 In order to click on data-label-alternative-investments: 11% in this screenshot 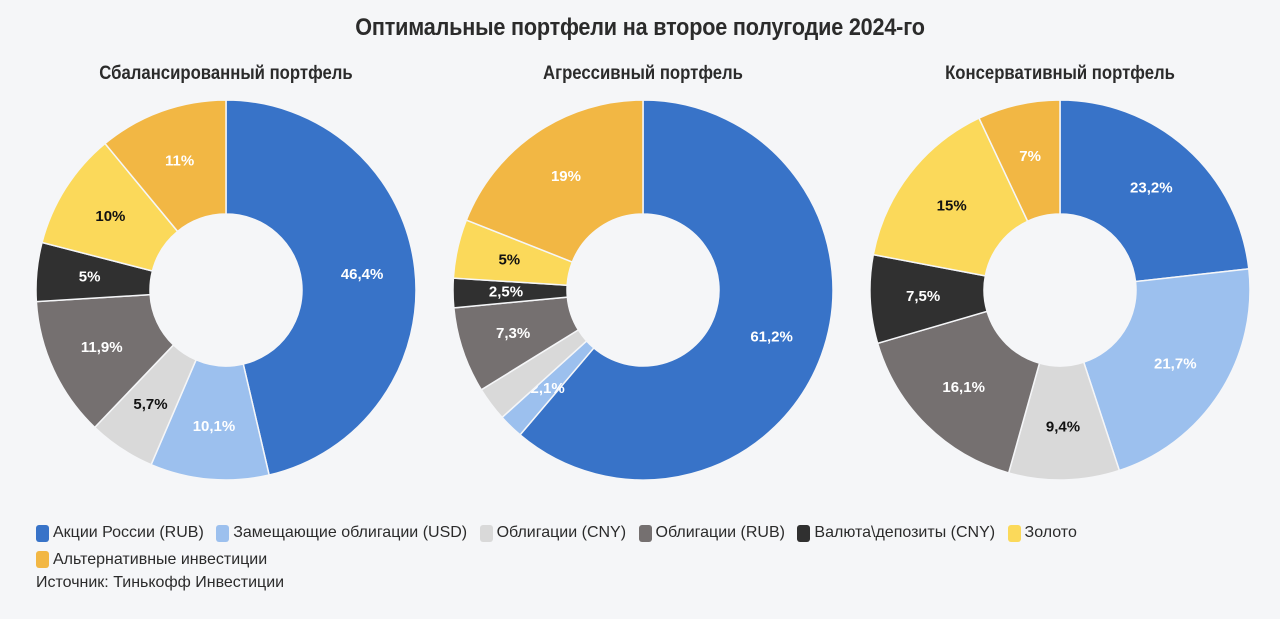, I will do `click(179, 161)`.